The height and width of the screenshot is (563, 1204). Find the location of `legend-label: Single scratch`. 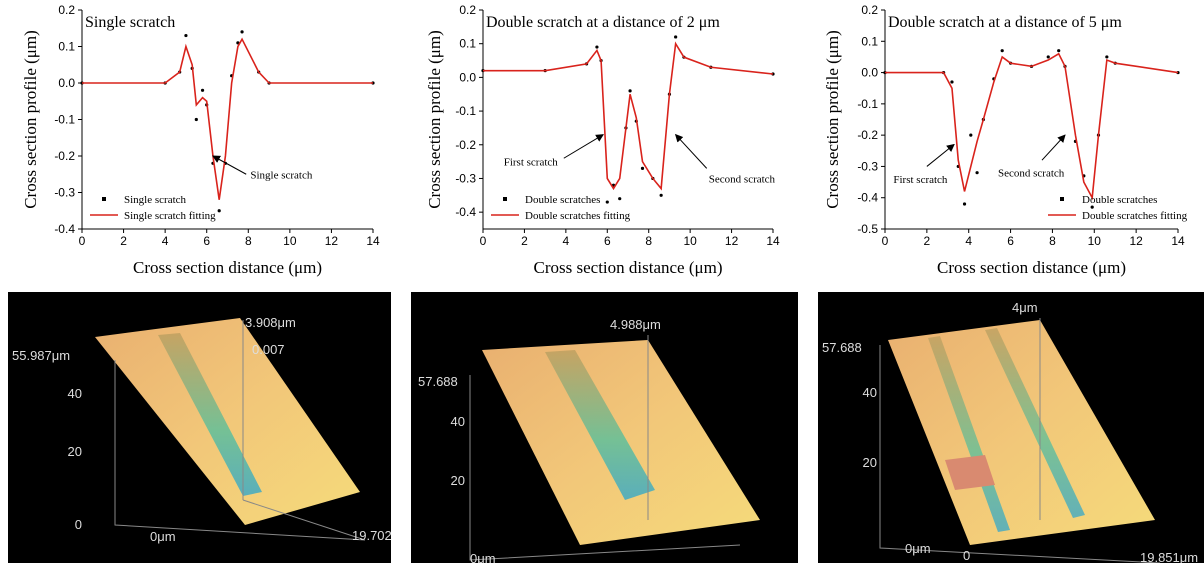

legend-label: Single scratch is located at coordinates (155, 200).